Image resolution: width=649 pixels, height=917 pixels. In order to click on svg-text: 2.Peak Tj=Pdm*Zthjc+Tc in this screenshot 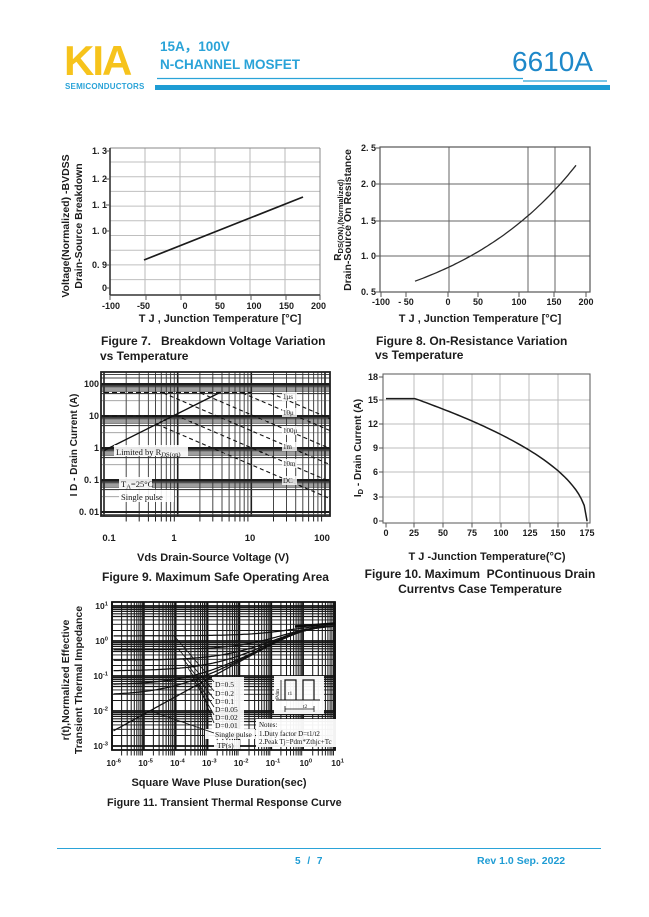, I will do `click(295, 742)`.